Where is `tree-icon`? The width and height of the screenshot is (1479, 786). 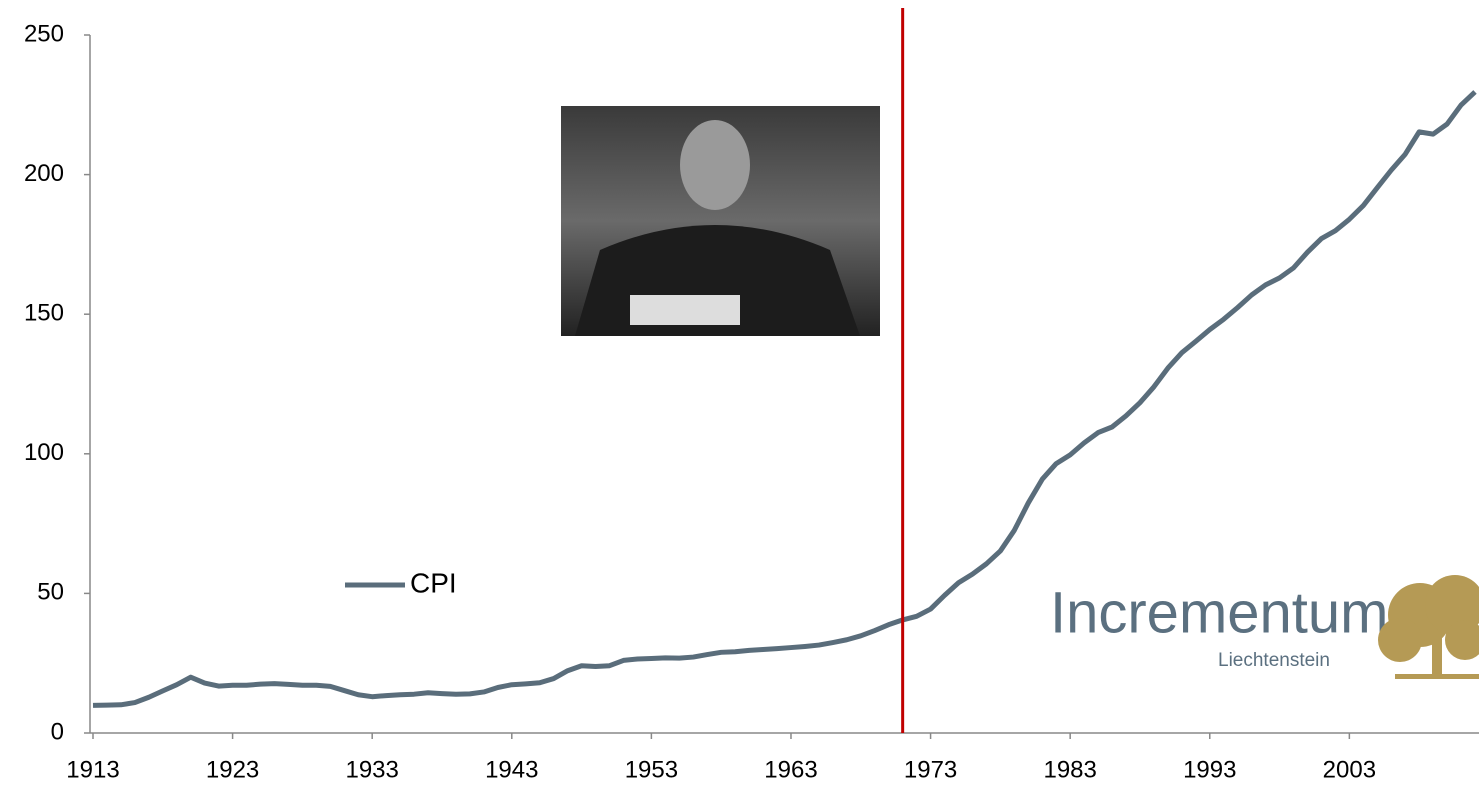 tree-icon is located at coordinates (1428, 627).